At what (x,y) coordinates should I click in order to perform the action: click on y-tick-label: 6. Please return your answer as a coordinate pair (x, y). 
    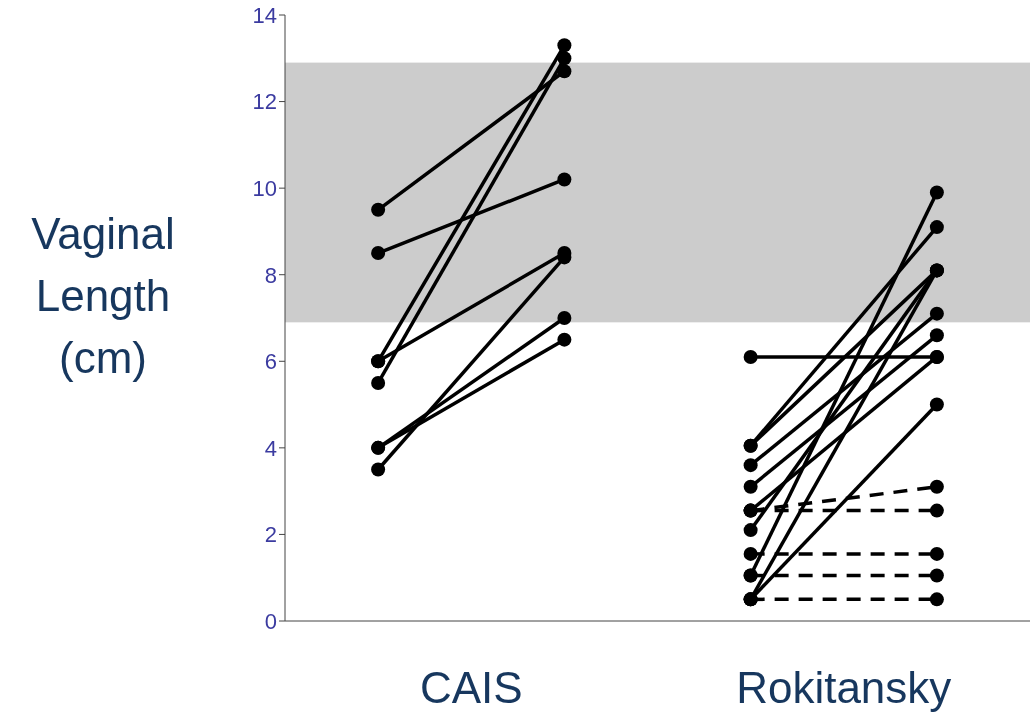
    Looking at the image, I should click on (270, 362).